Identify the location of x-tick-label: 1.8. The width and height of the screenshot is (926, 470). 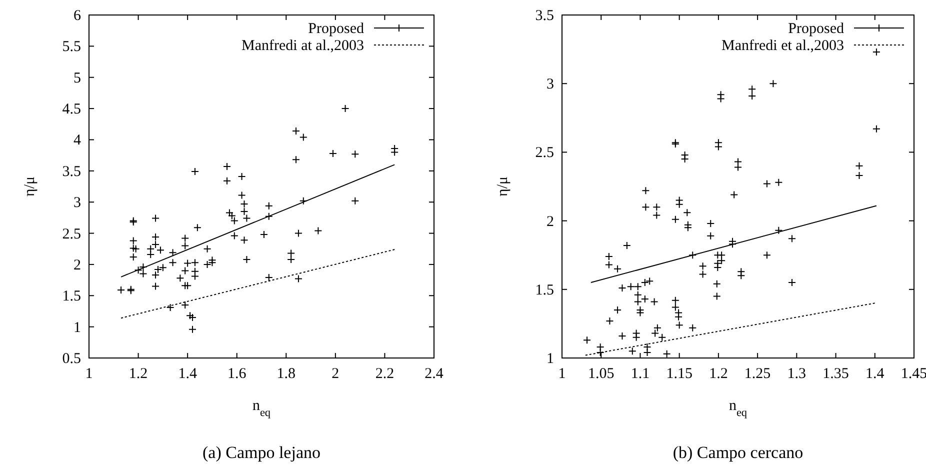
(286, 374).